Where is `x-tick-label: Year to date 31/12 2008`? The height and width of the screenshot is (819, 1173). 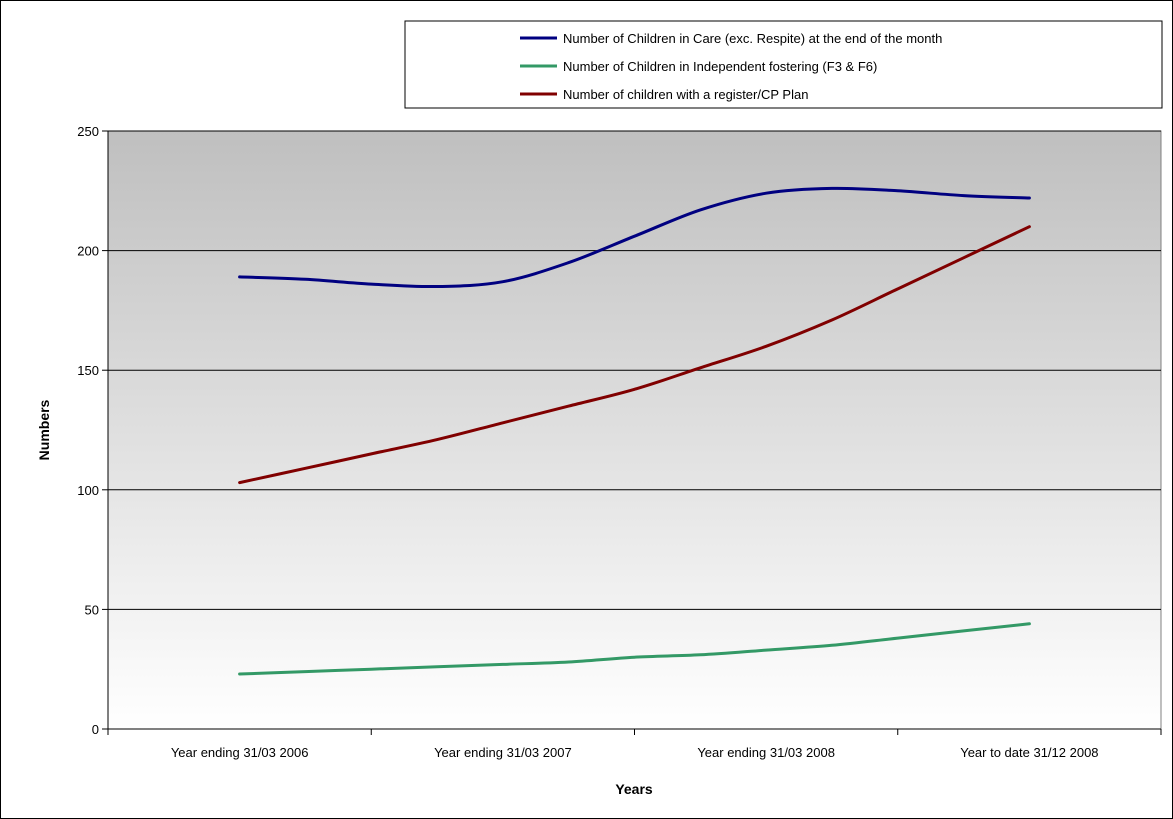 x-tick-label: Year to date 31/12 2008 is located at coordinates (1029, 752).